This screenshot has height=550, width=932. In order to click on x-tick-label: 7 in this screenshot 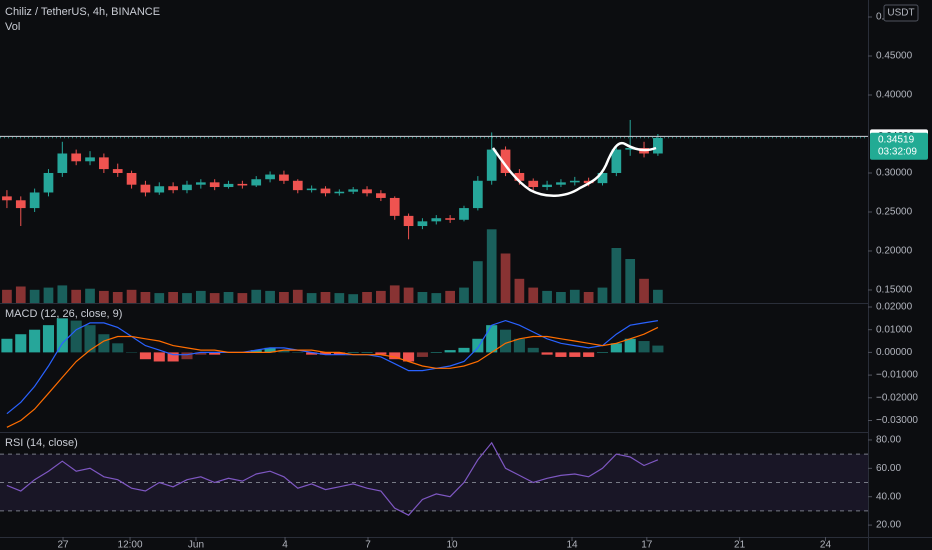, I will do `click(368, 545)`.